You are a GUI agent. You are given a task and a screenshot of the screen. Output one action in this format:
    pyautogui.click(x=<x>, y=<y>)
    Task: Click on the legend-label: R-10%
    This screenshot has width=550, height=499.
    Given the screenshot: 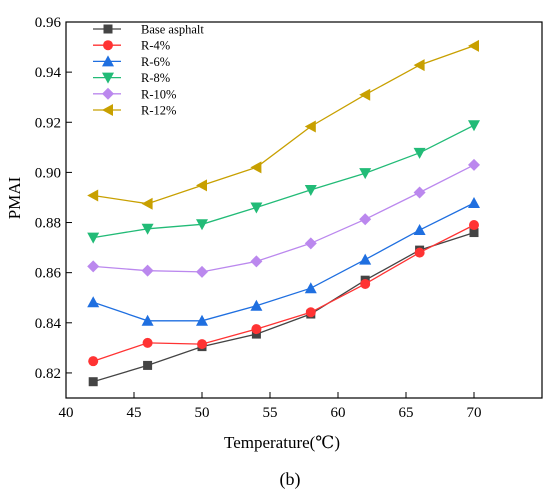 What is the action you would take?
    pyautogui.click(x=158, y=94)
    